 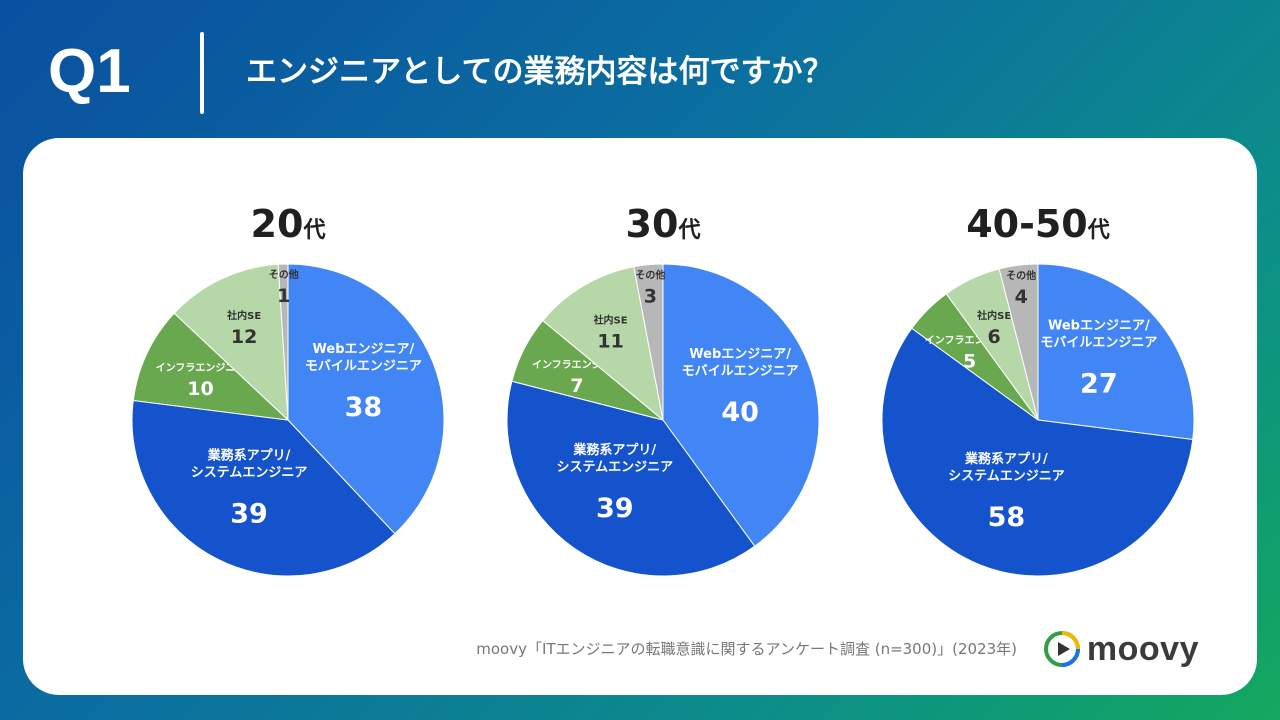 What do you see at coordinates (277, 224) in the screenshot?
I see `chart-title-age: 20` at bounding box center [277, 224].